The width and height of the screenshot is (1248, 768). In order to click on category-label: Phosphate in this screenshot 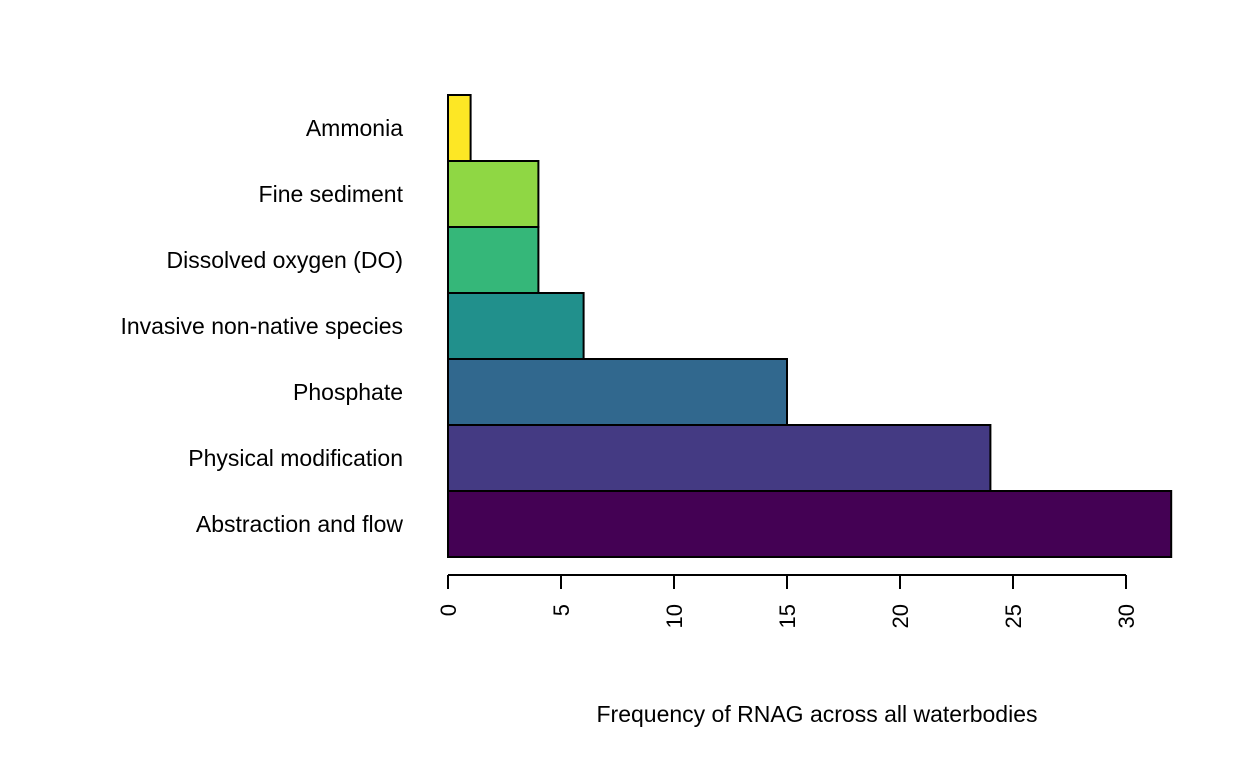, I will do `click(348, 392)`.